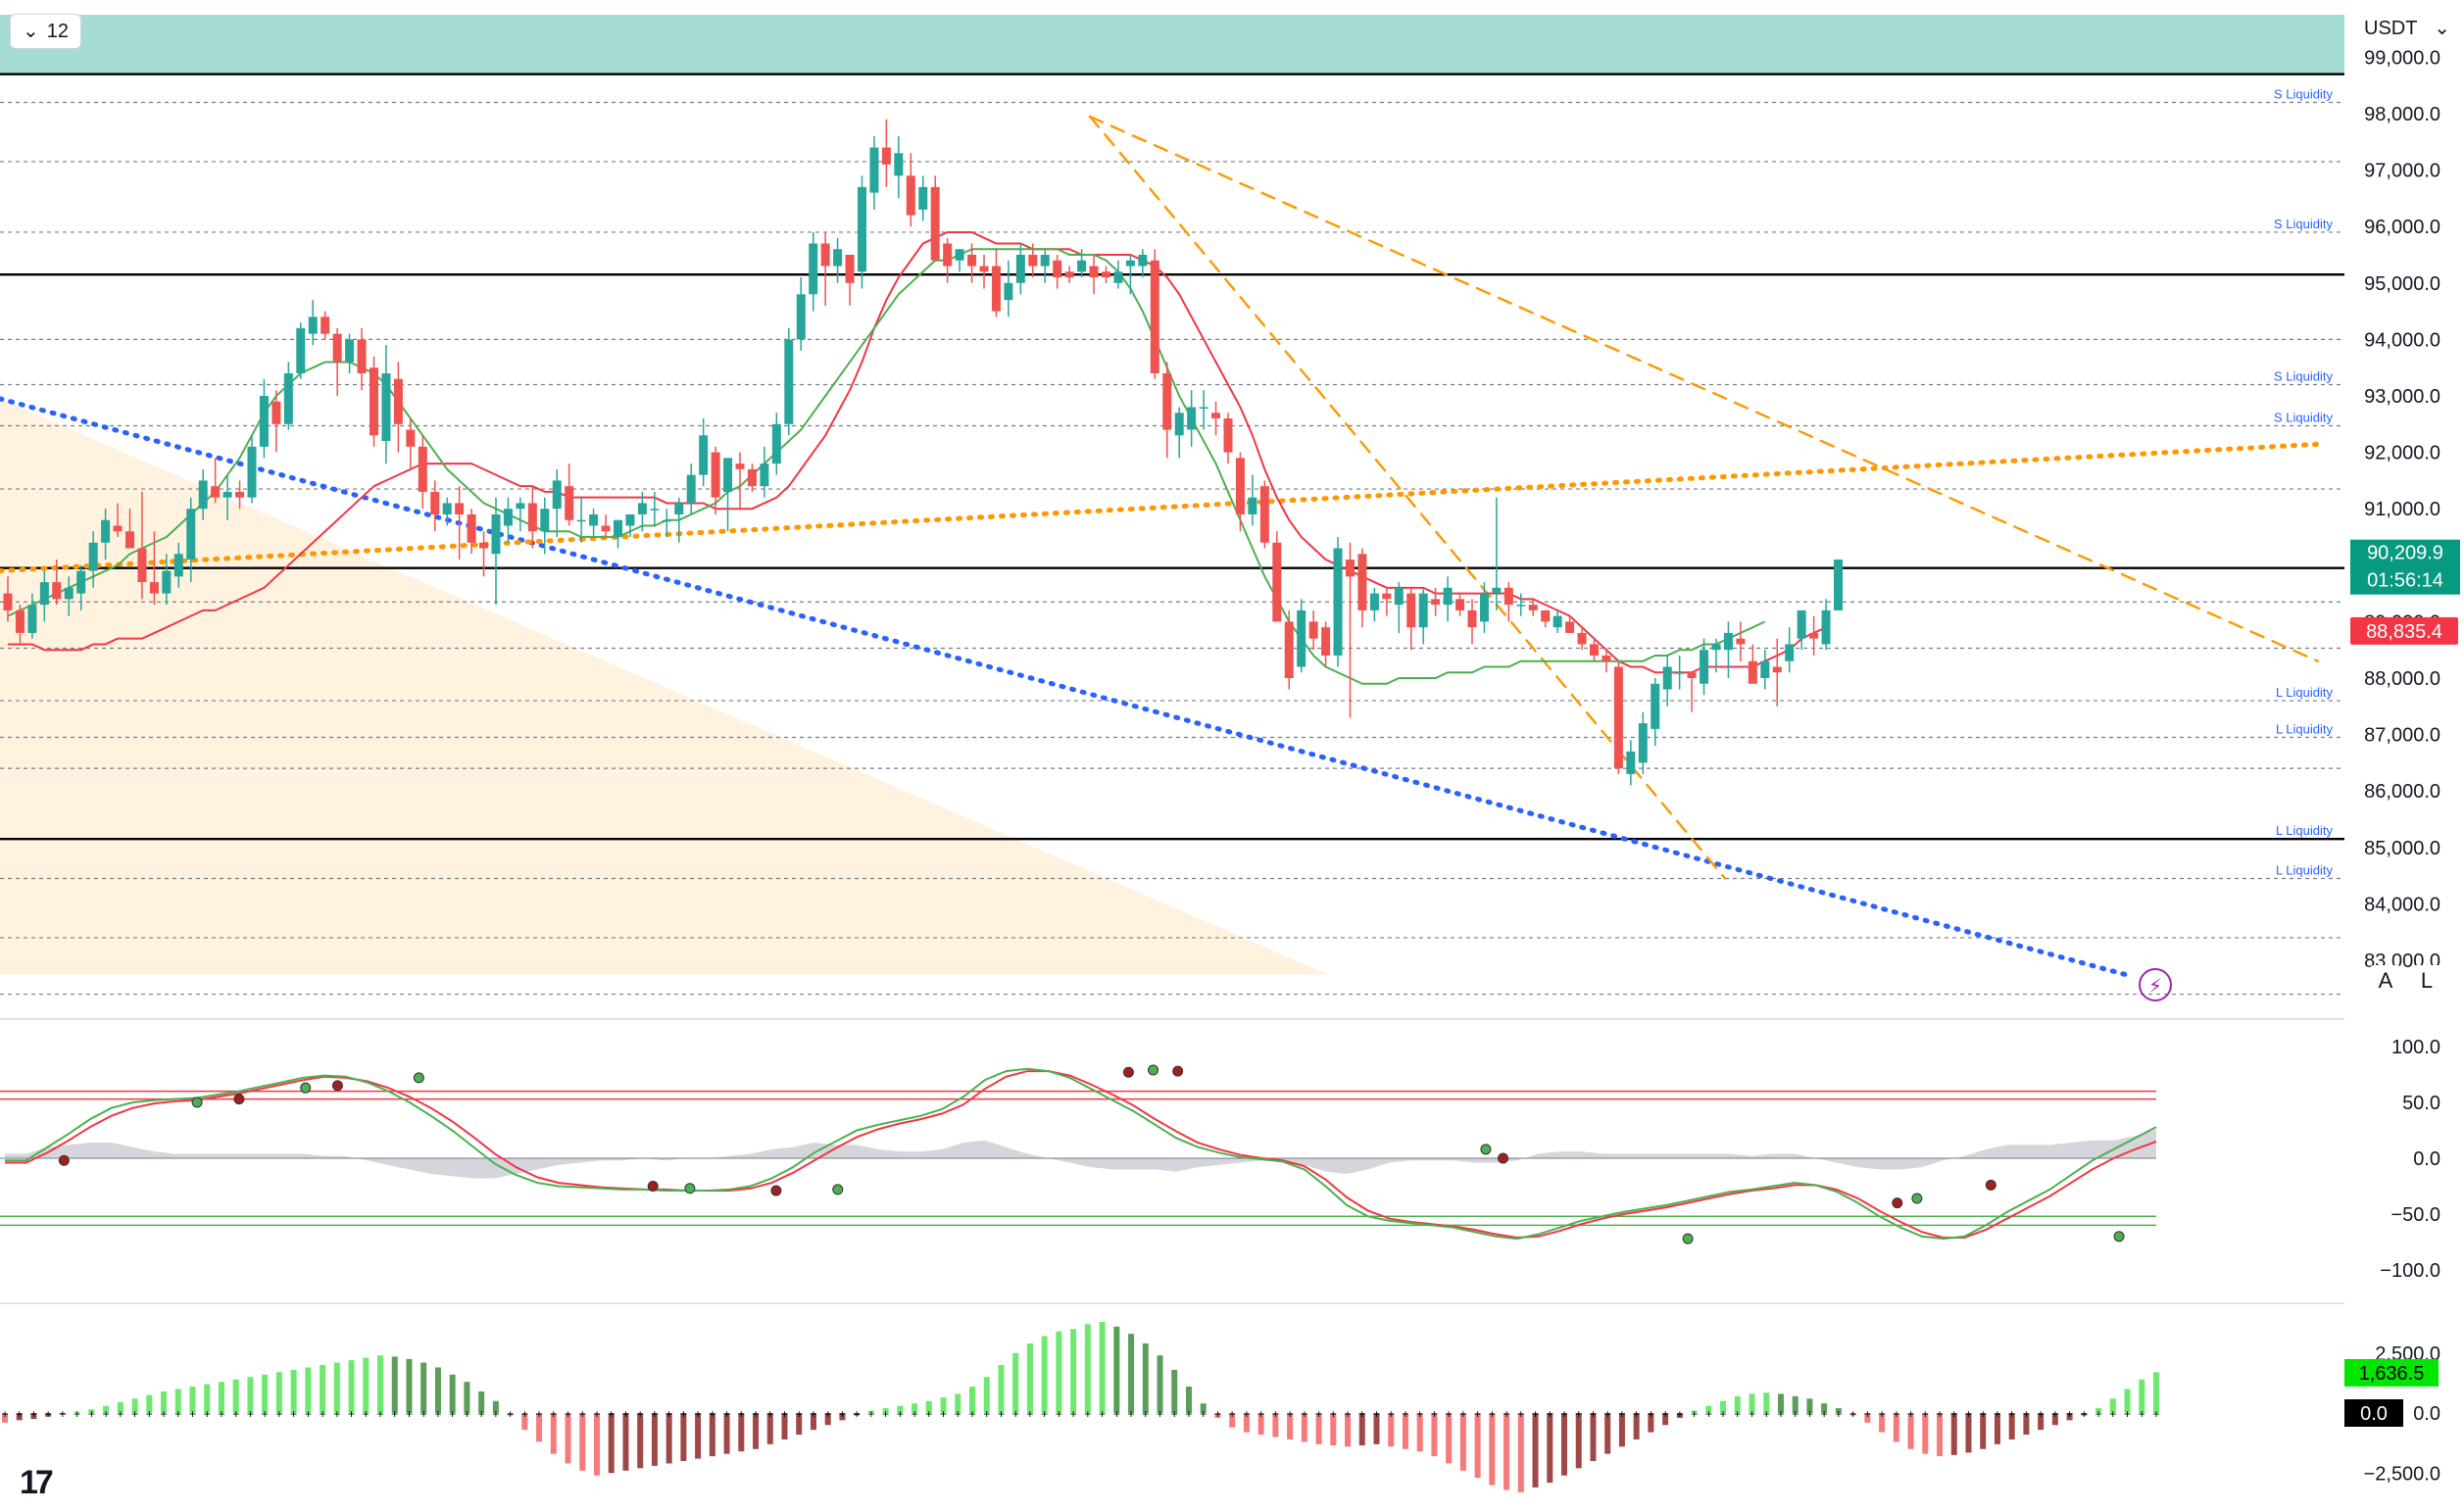  What do you see at coordinates (1080, 1154) in the screenshot?
I see `oscillator-spread-area` at bounding box center [1080, 1154].